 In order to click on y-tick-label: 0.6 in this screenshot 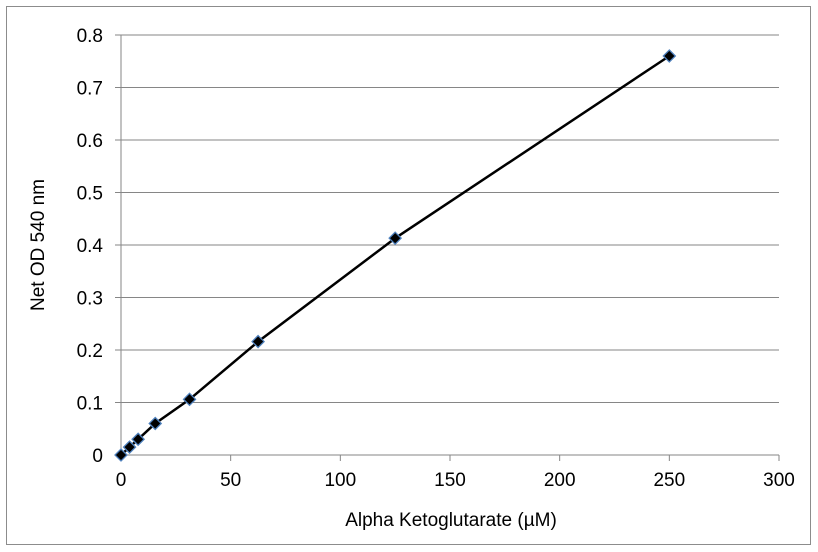, I will do `click(90, 141)`.